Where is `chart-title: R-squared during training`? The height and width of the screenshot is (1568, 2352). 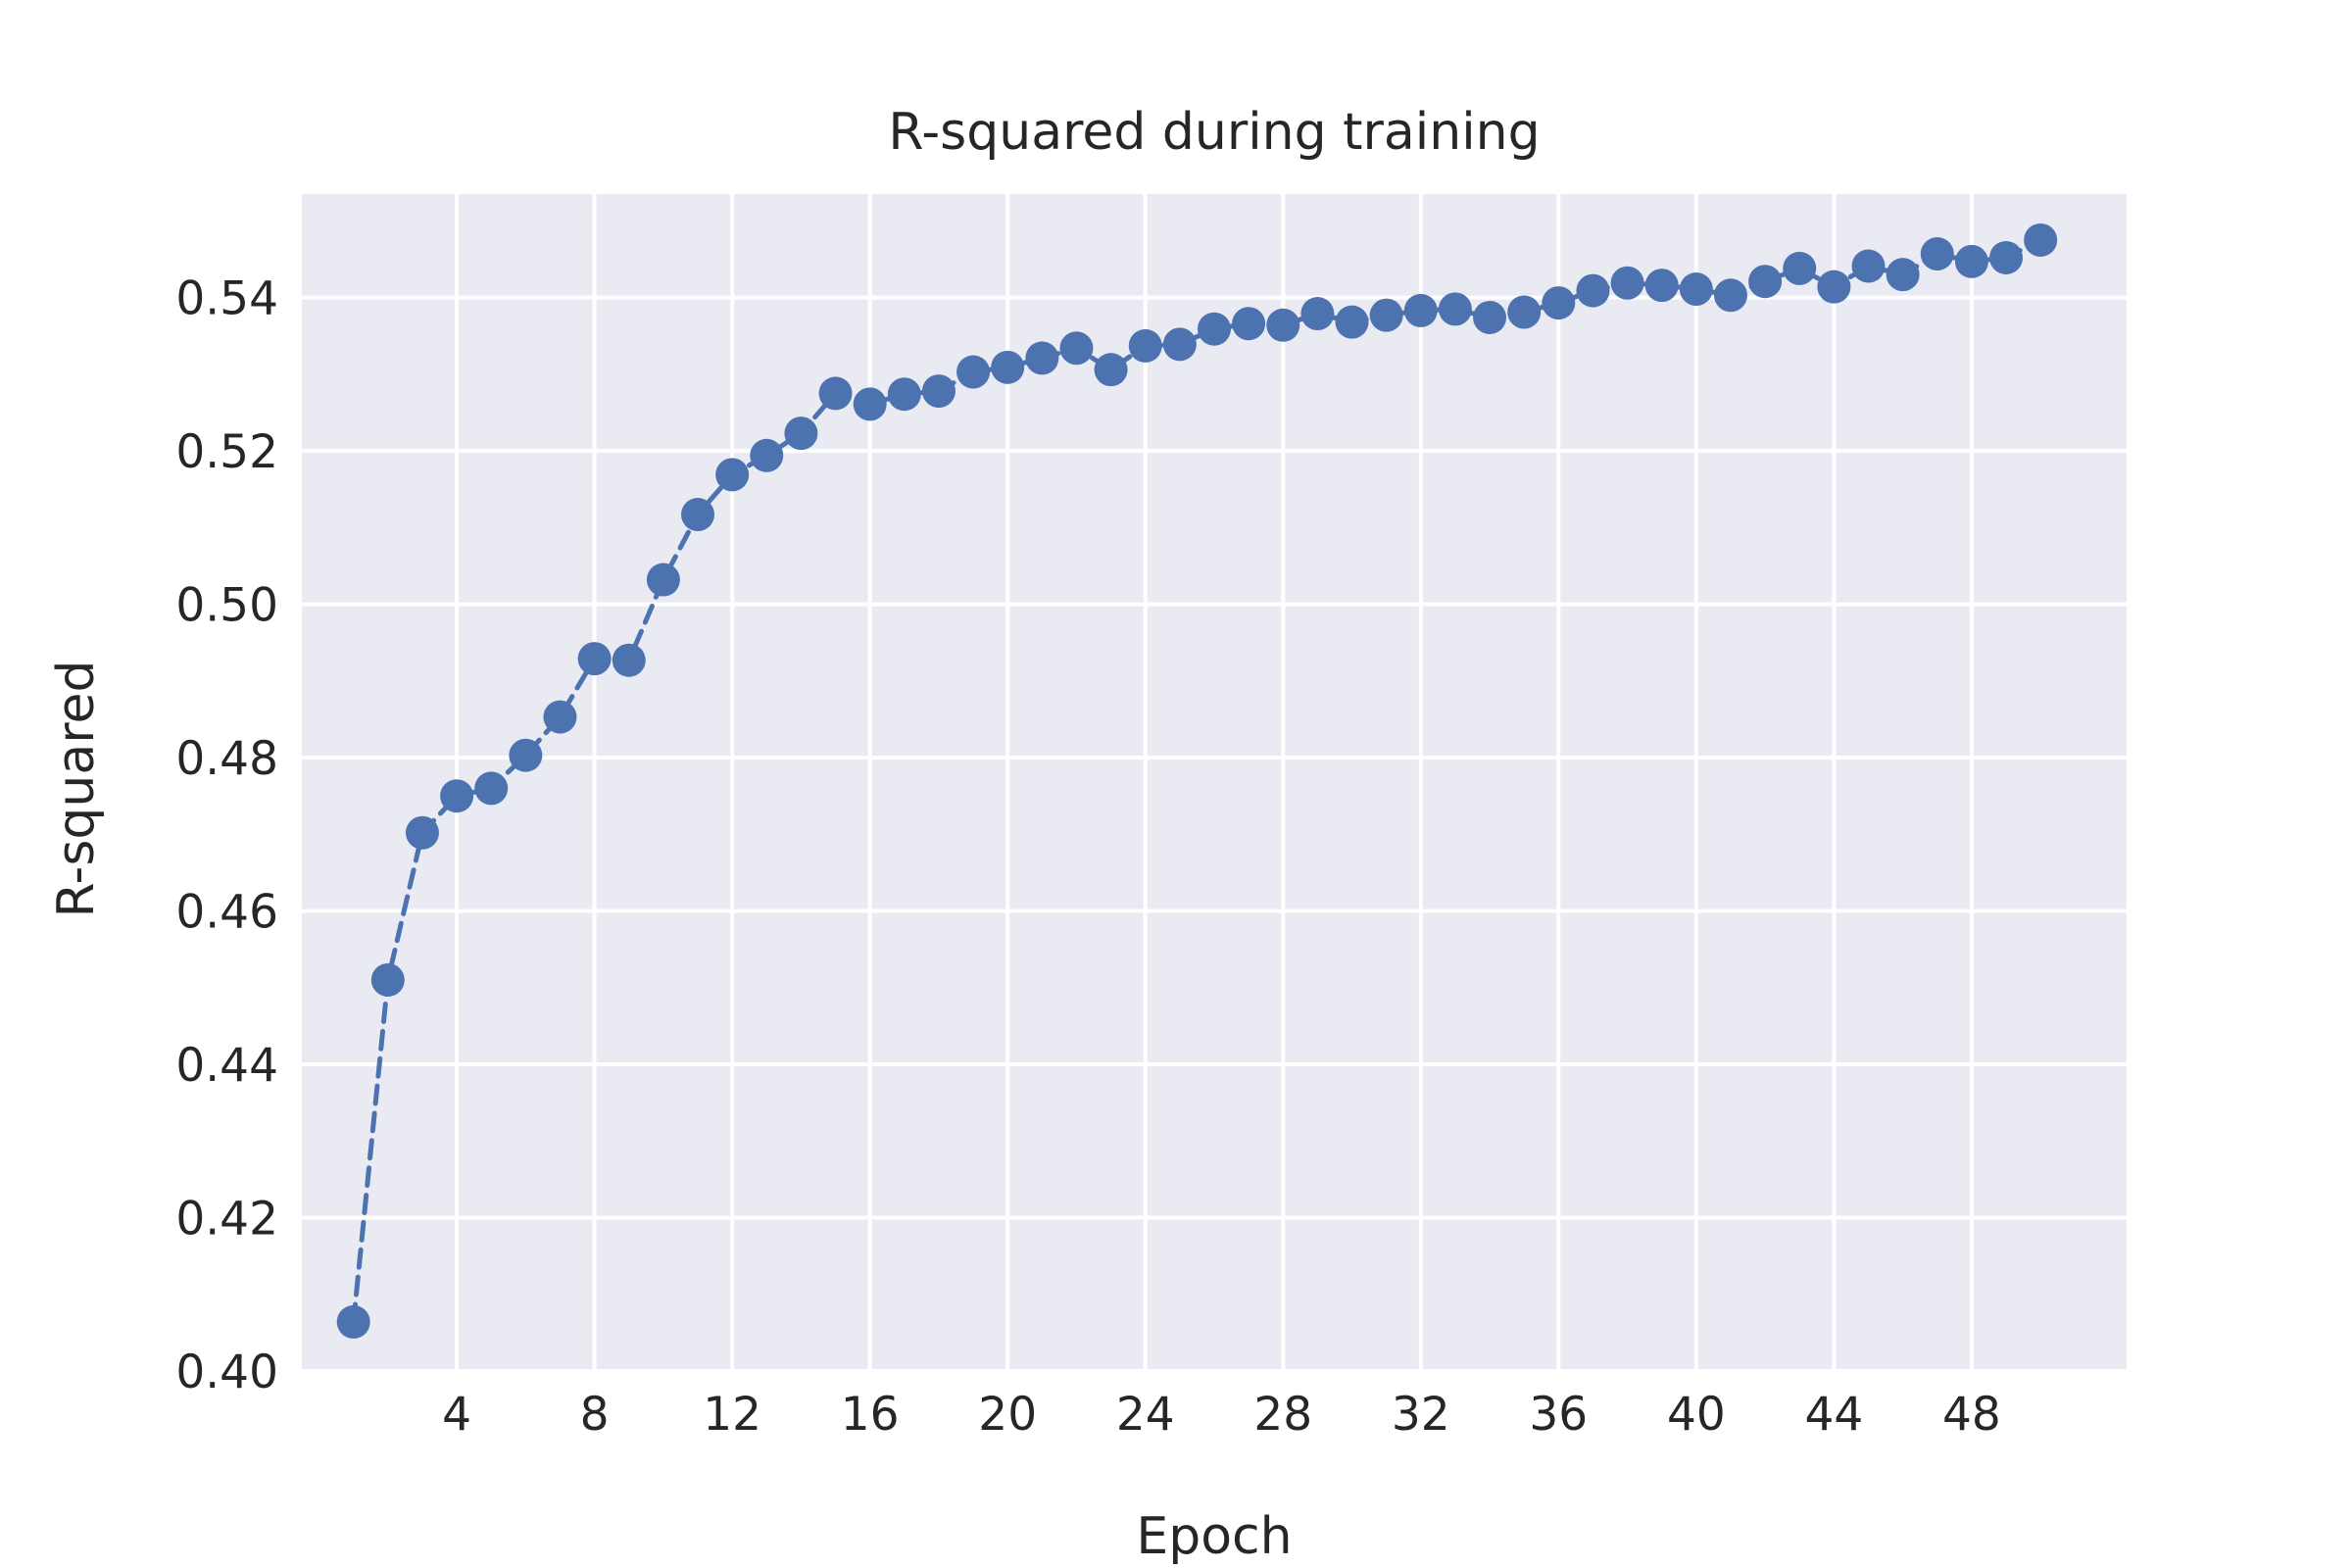 chart-title: R-squared during training is located at coordinates (1214, 132).